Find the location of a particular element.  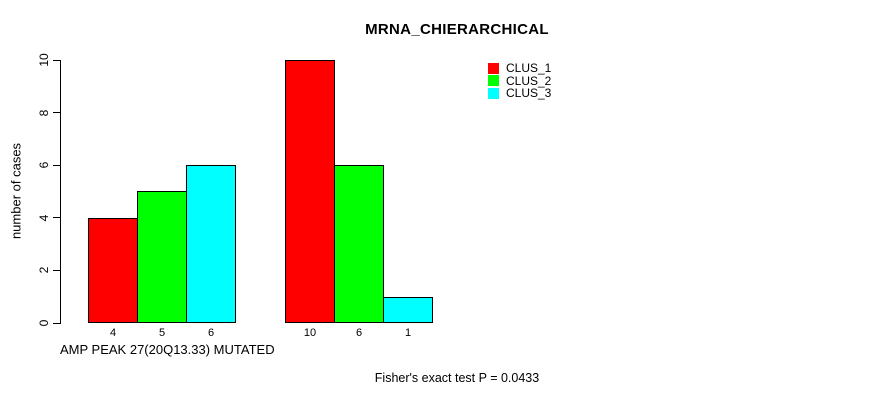

legend-item-clus_1: CLUS_1 is located at coordinates (519, 68).